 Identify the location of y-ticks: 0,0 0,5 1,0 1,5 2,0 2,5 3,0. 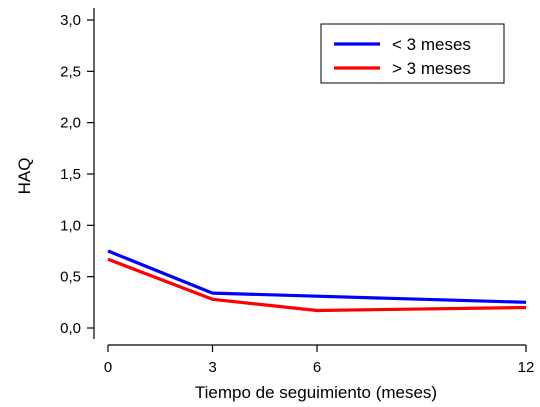
(77, 174).